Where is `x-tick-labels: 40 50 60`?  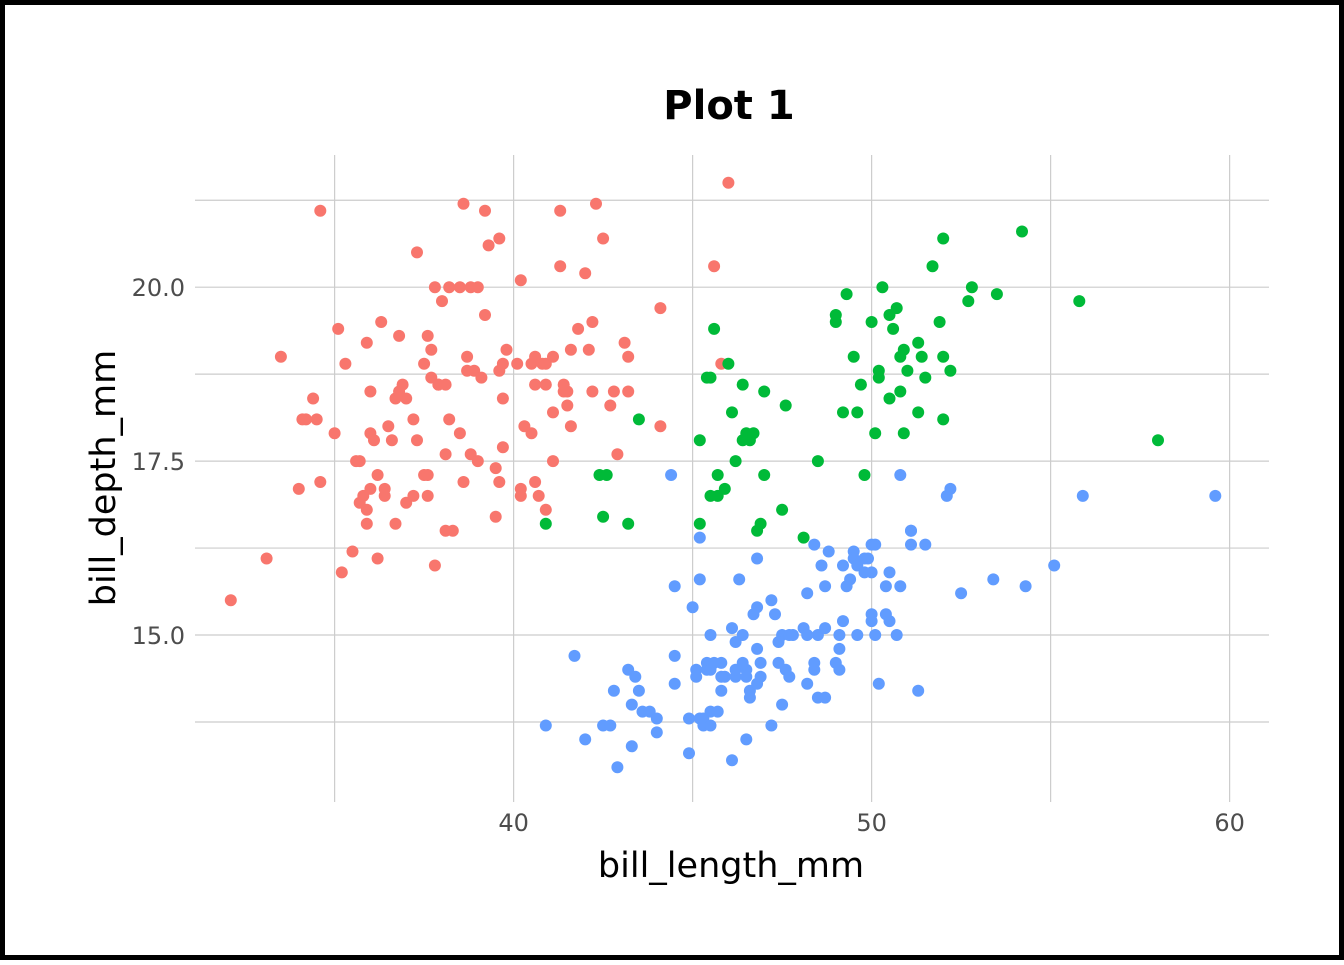 x-tick-labels: 40 50 60 is located at coordinates (871, 823).